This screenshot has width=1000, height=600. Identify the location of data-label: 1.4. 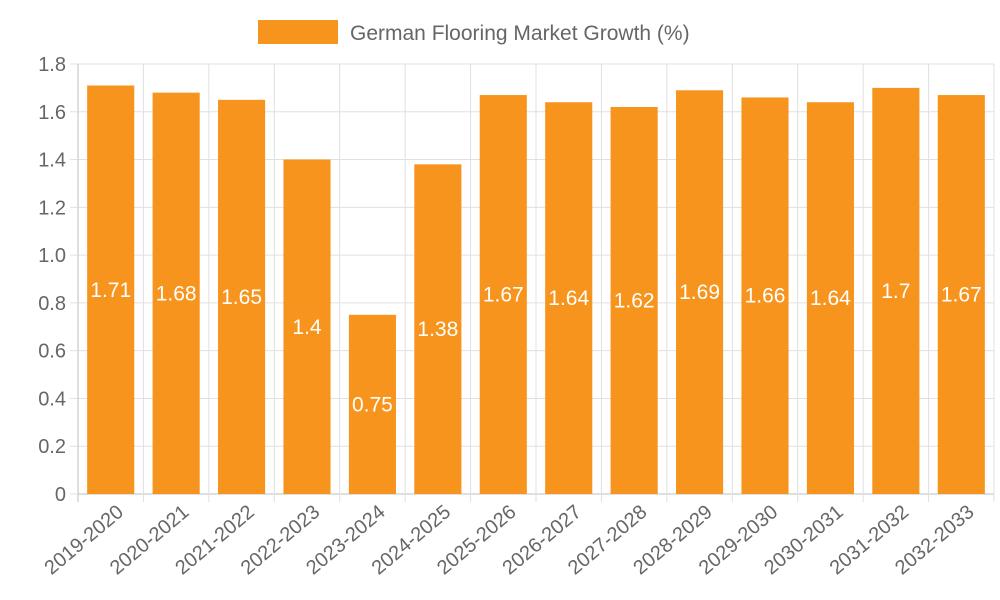
(307, 327).